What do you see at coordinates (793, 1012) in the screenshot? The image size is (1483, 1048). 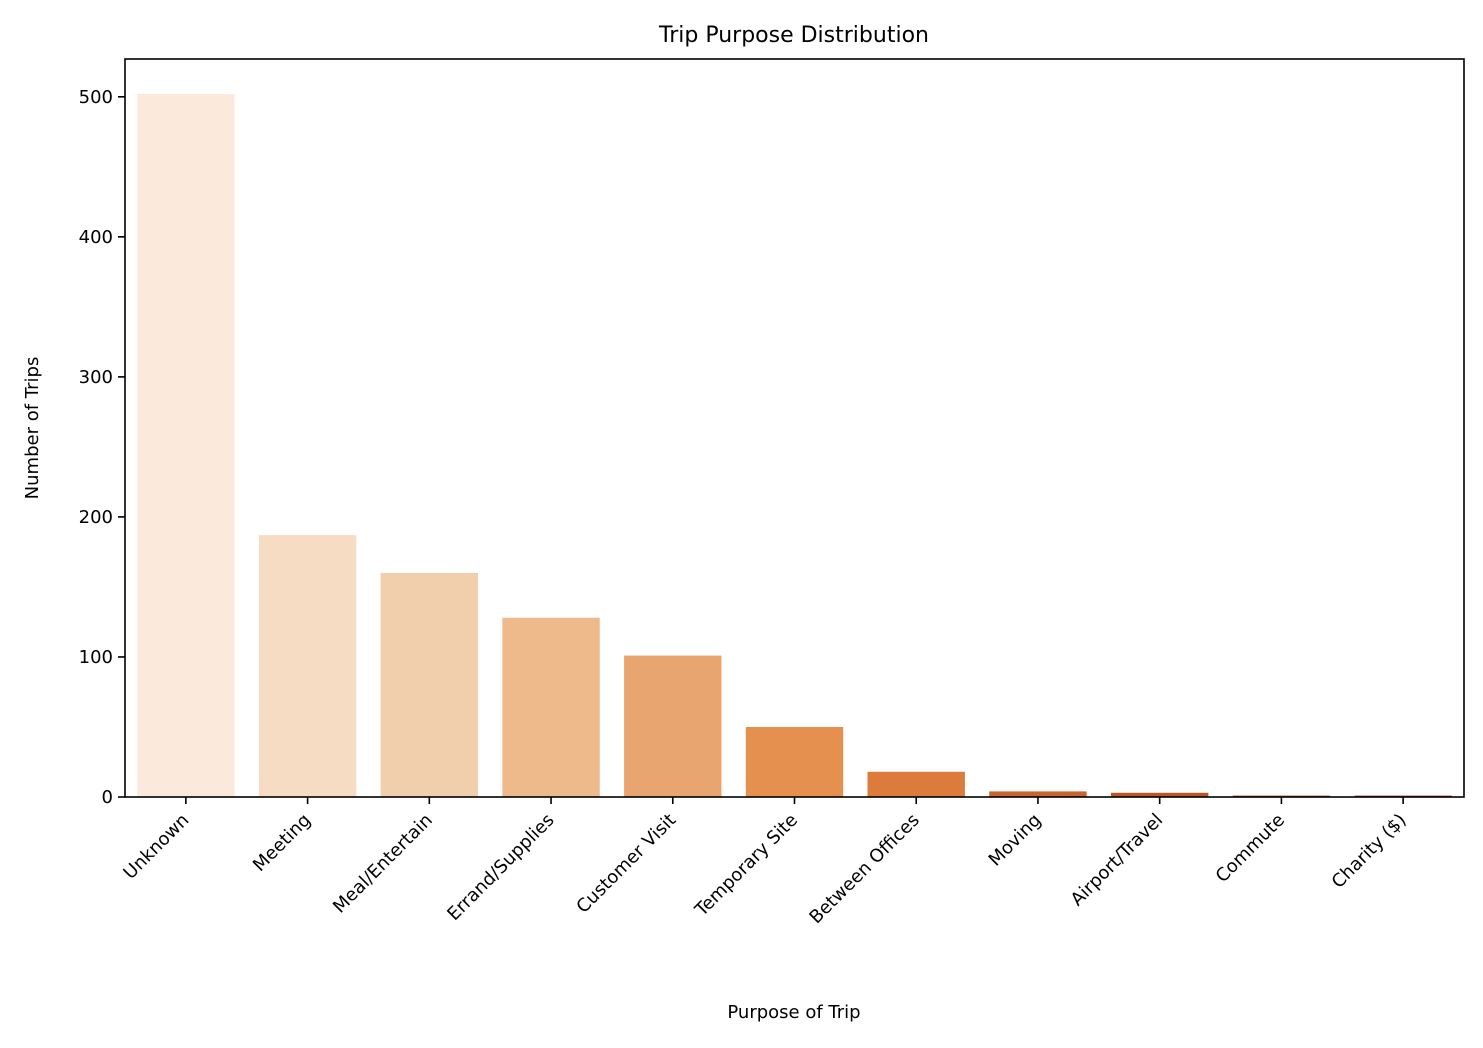 I see `x-axis-label: Purpose of Trip` at bounding box center [793, 1012].